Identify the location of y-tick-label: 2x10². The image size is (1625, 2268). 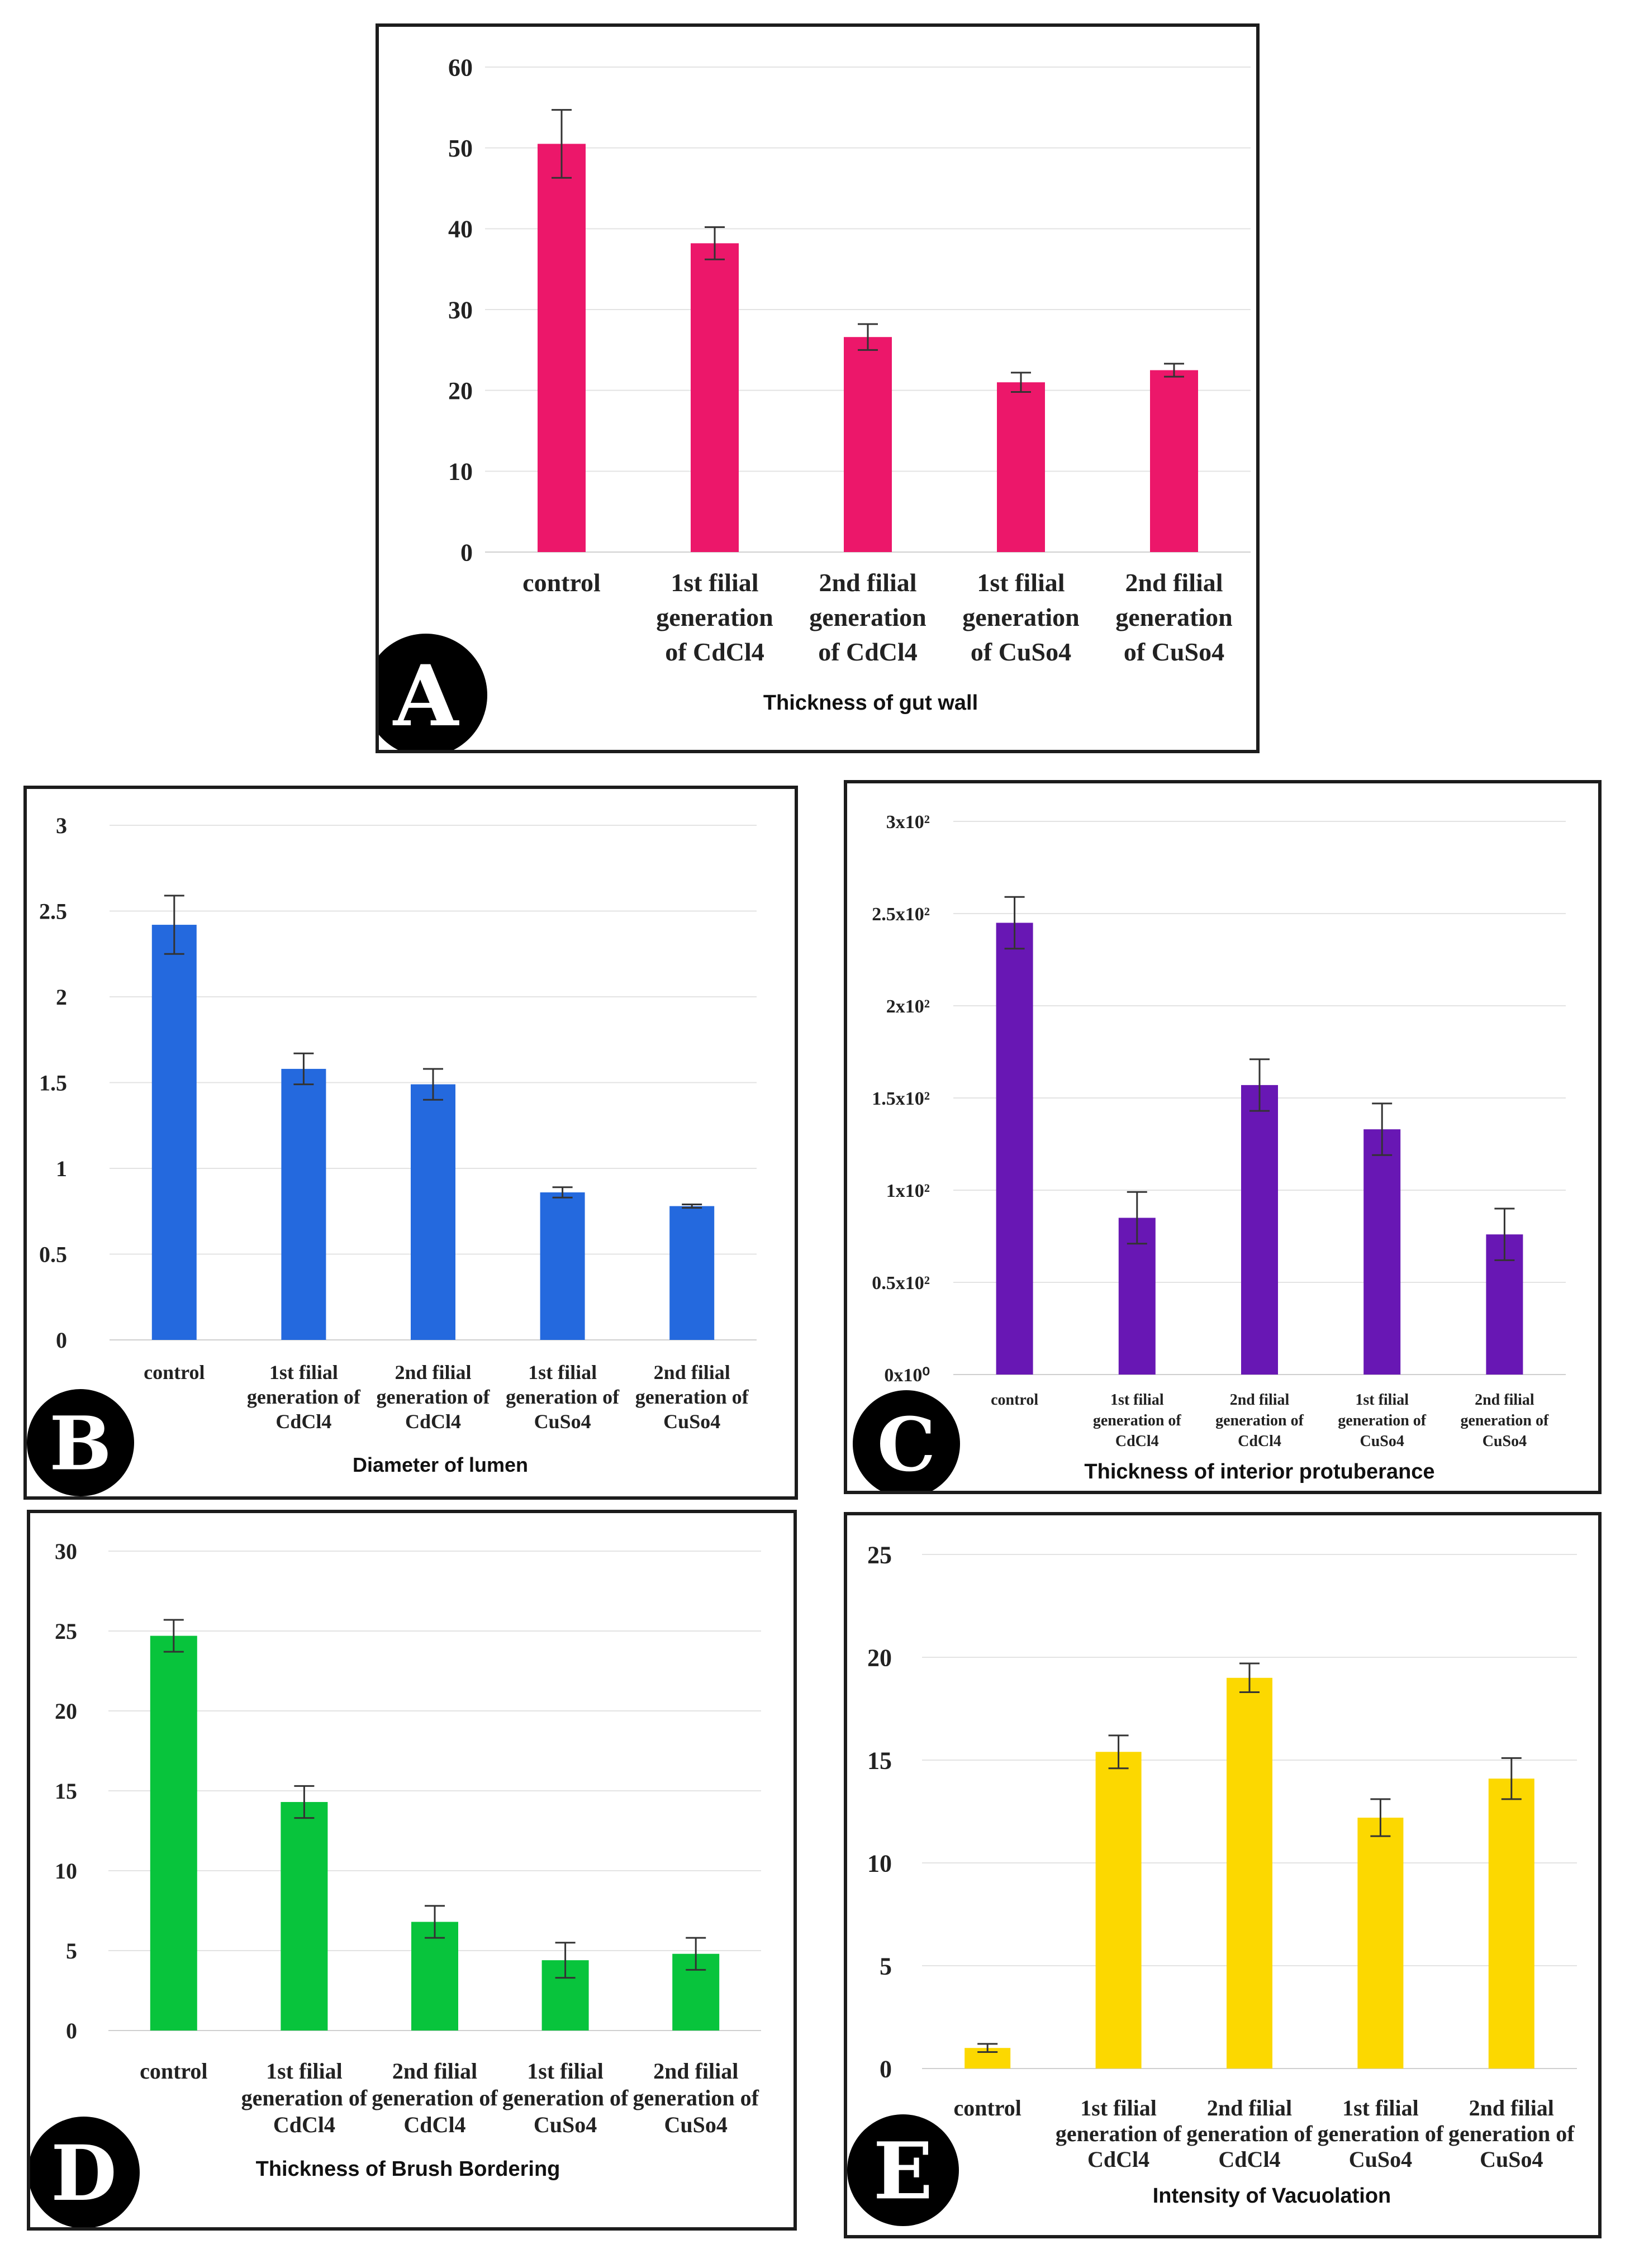
(908, 1006).